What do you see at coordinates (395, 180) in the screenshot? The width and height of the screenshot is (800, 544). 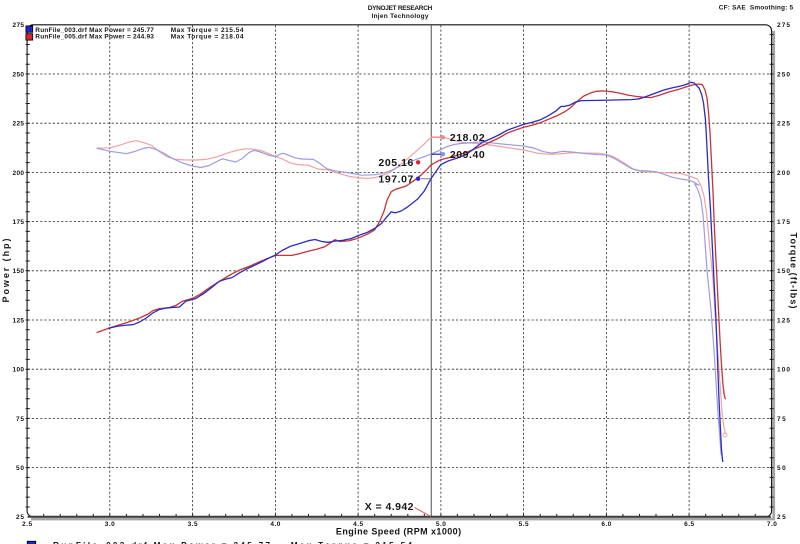 I see `svg-text: 197.07` at bounding box center [395, 180].